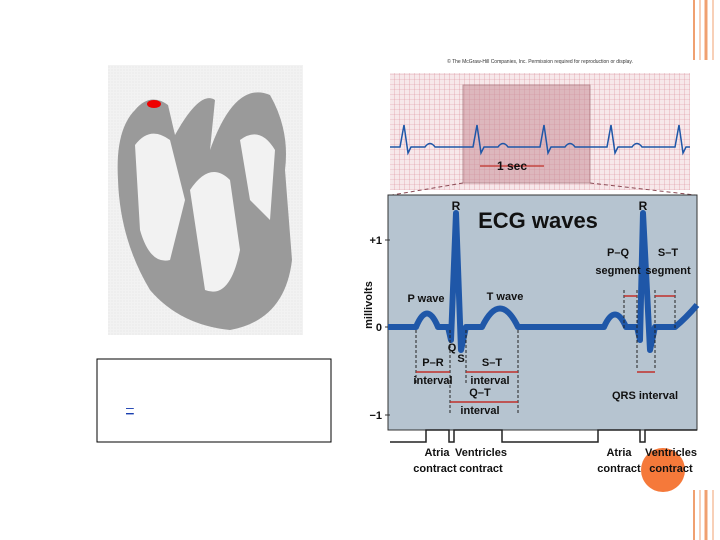 The height and width of the screenshot is (540, 720). I want to click on edge-decoration, so click(703, 270).